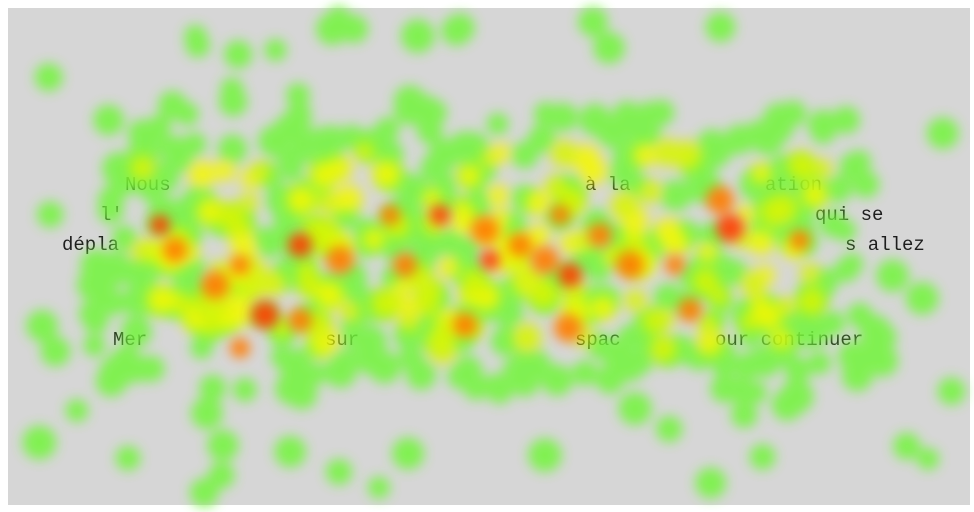 Image resolution: width=974 pixels, height=512 pixels. I want to click on text-fragment: dépla, so click(90, 245).